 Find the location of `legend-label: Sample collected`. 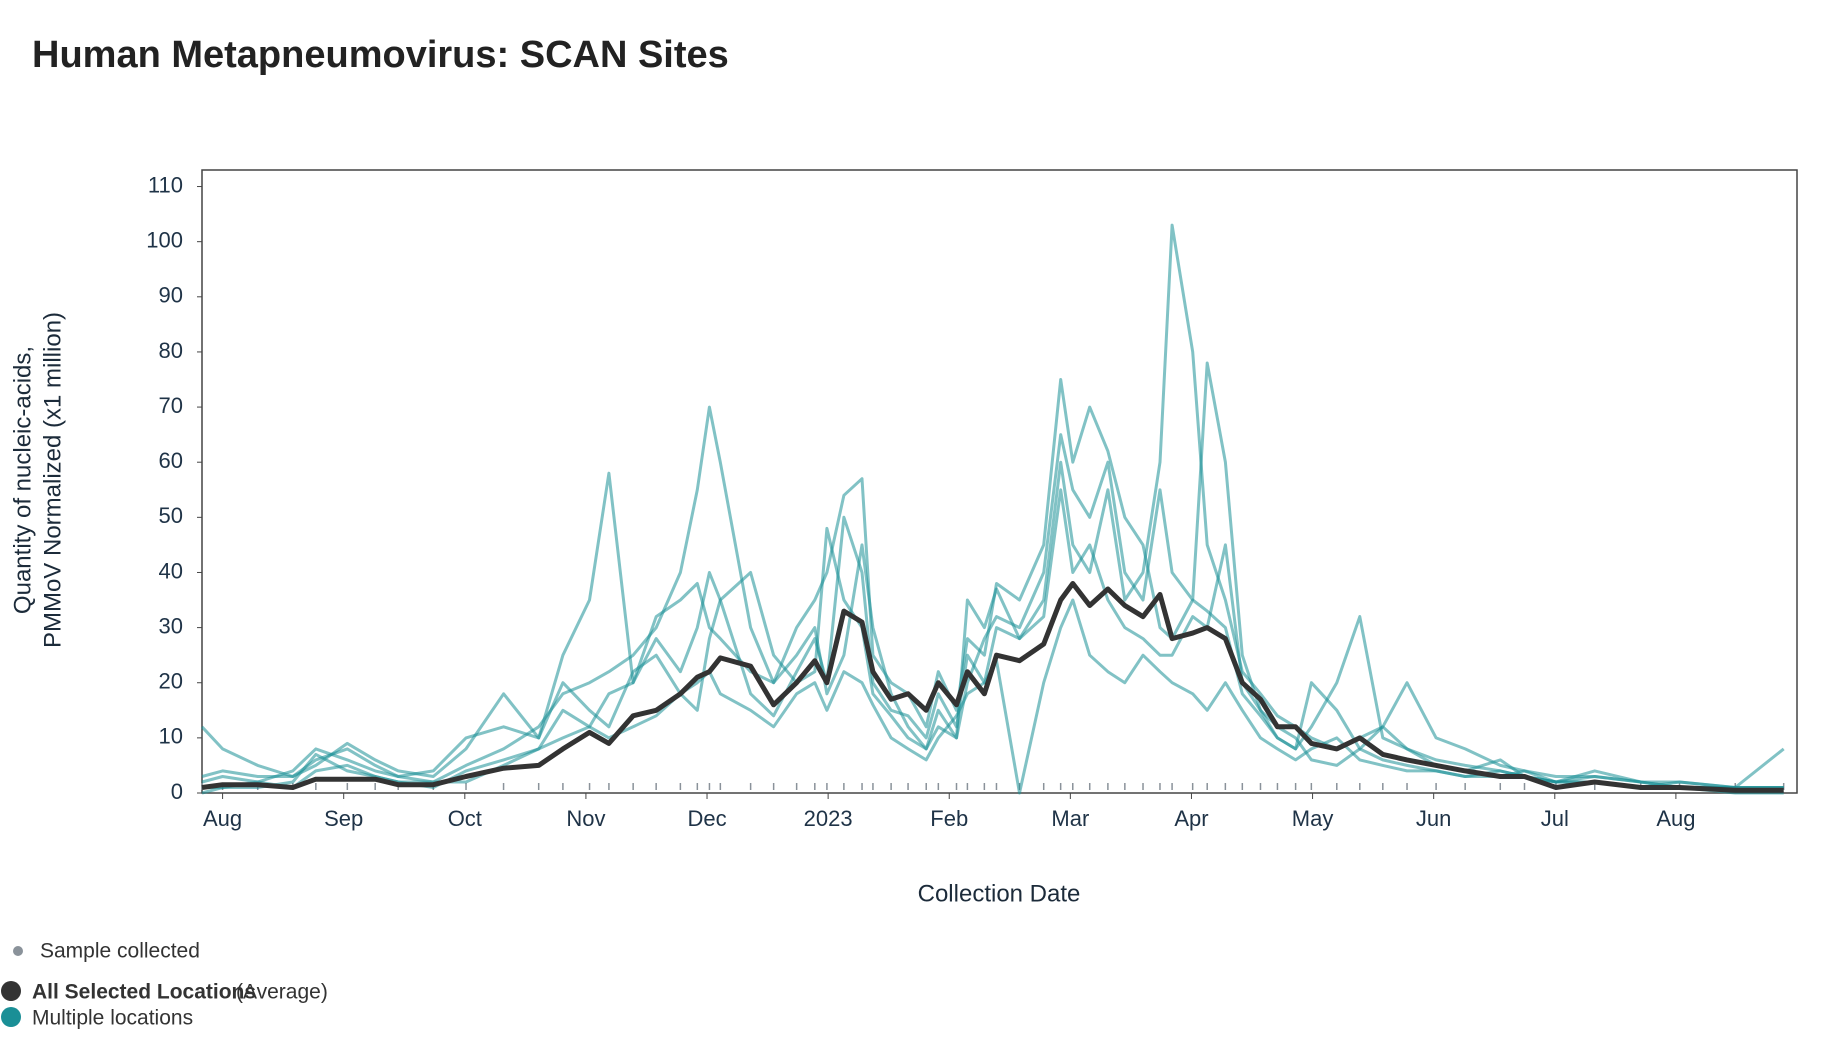

legend-label: Sample collected is located at coordinates (120, 951).